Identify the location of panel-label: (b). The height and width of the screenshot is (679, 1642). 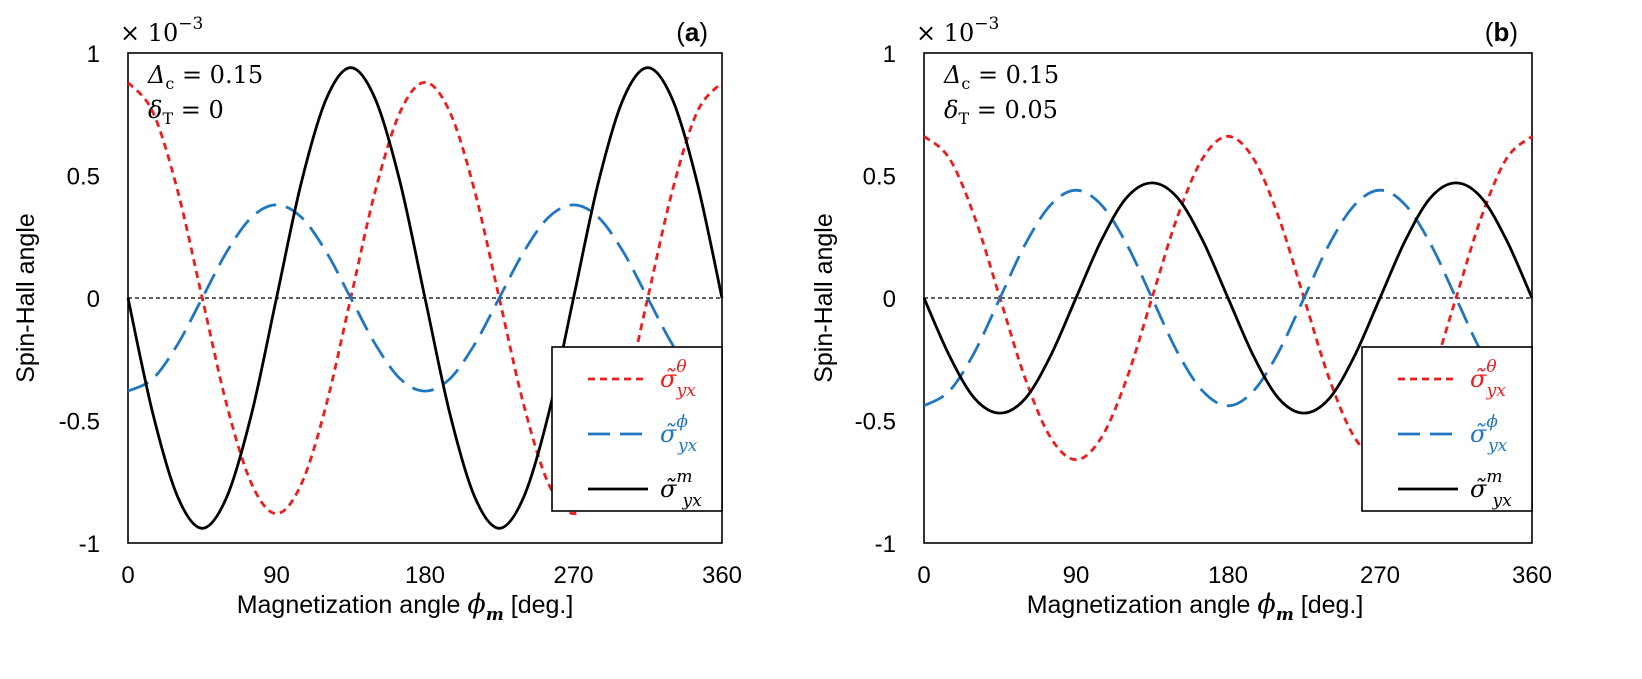
(1501, 32).